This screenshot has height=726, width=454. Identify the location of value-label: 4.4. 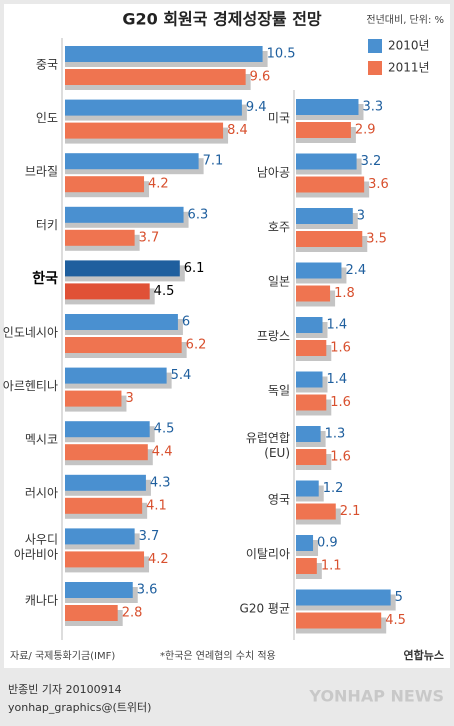
(162, 452).